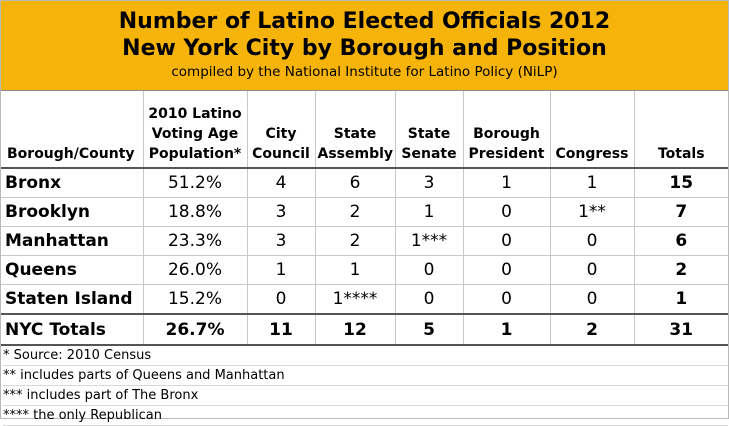  What do you see at coordinates (72, 241) in the screenshot?
I see `borough-name: Manhattan` at bounding box center [72, 241].